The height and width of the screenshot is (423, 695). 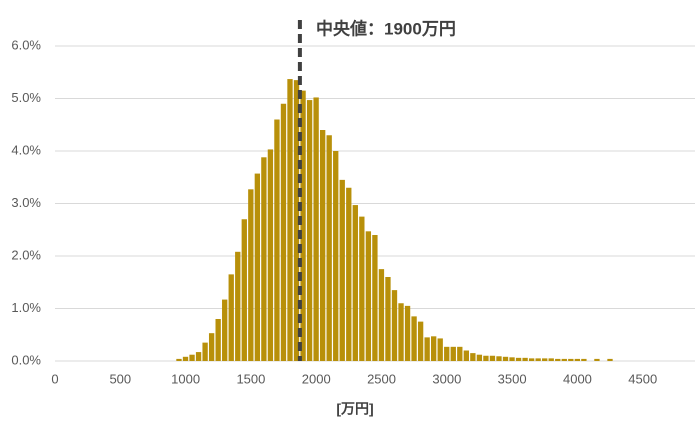 What do you see at coordinates (26, 97) in the screenshot?
I see `y-tick-label: 5.0%` at bounding box center [26, 97].